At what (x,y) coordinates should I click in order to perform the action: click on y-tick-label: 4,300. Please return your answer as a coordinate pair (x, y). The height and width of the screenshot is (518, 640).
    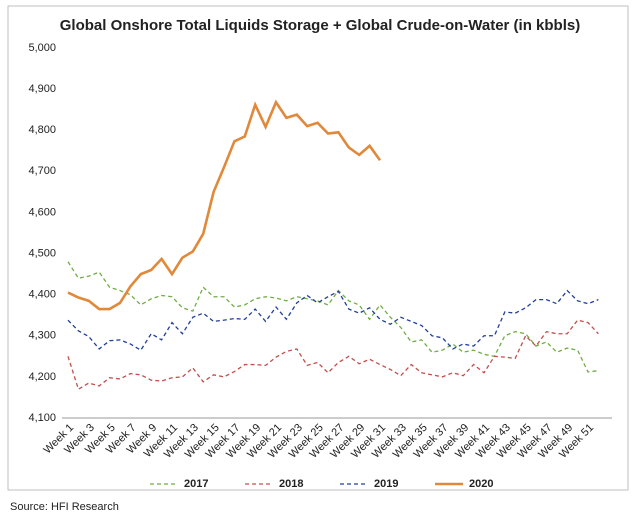
    Looking at the image, I should click on (42, 336).